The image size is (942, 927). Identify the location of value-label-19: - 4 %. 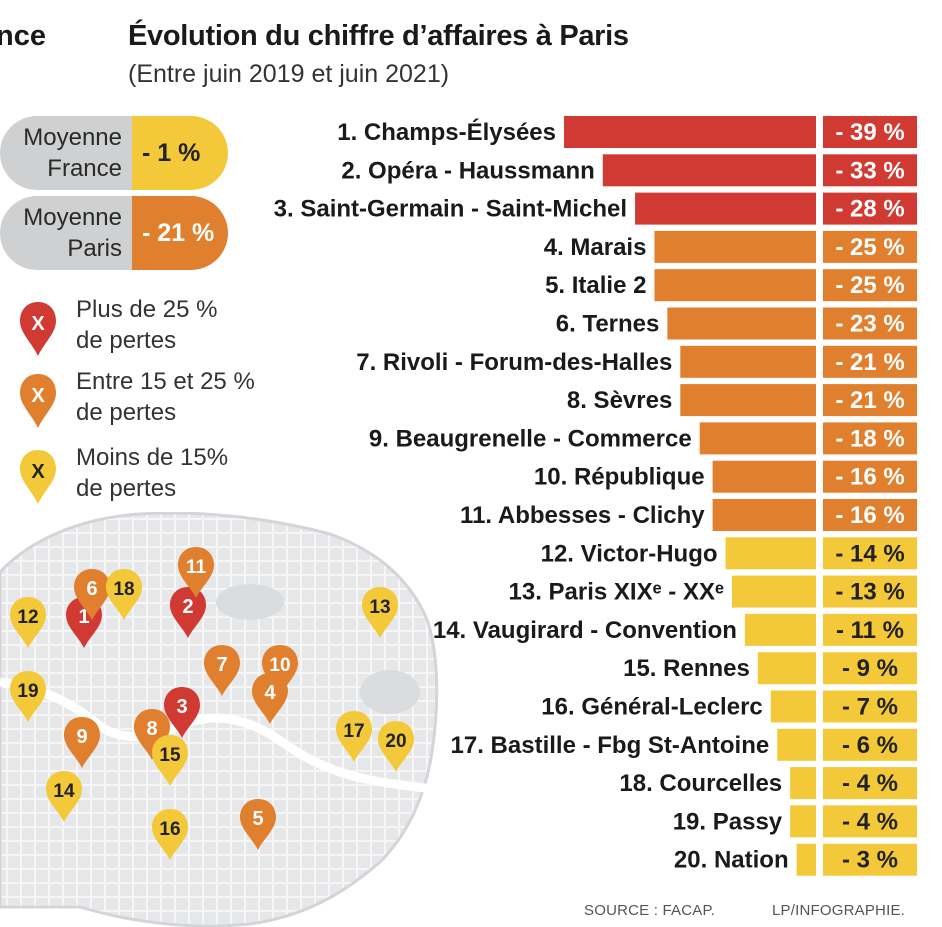
(870, 821).